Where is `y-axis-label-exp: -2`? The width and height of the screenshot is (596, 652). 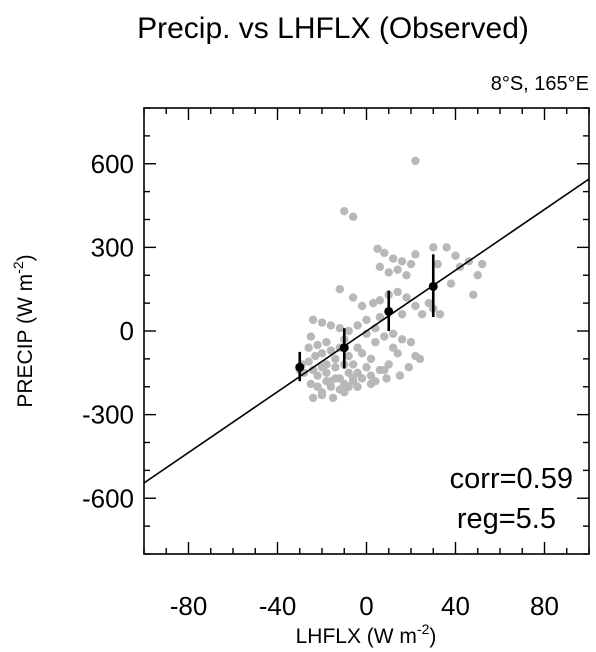
y-axis-label-exp: -2 is located at coordinates (18, 267).